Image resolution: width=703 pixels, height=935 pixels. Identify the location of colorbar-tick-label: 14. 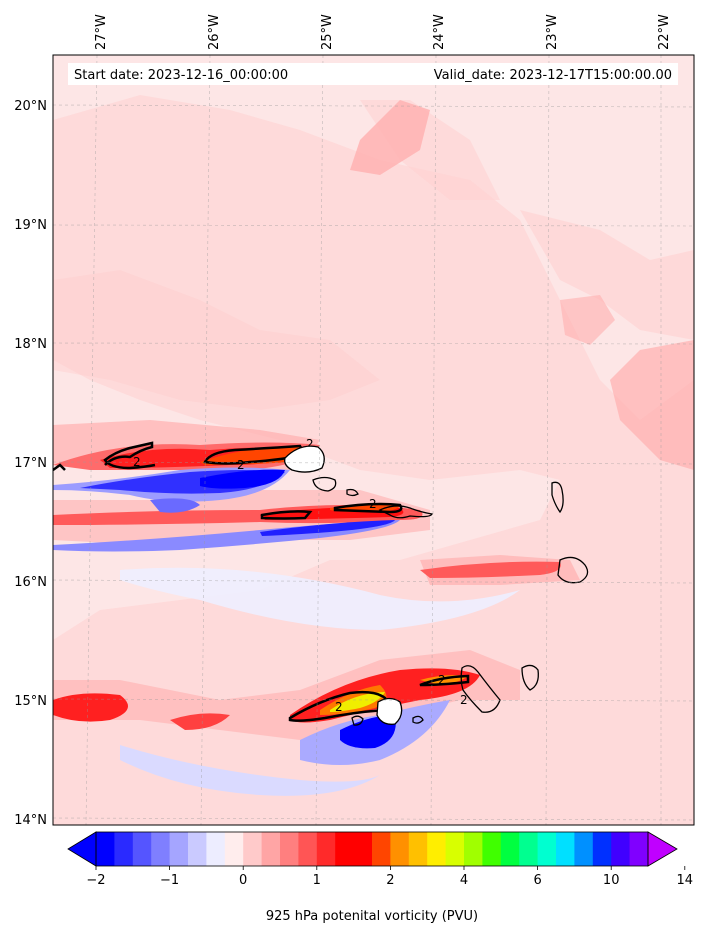
(685, 880).